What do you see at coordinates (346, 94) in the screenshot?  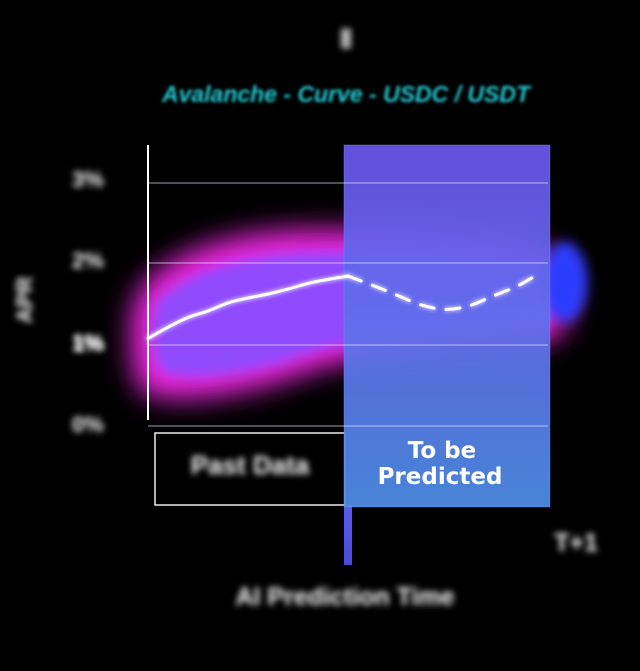 I see `chart-subtitle: Avalanche - Curve - USDC / USDT` at bounding box center [346, 94].